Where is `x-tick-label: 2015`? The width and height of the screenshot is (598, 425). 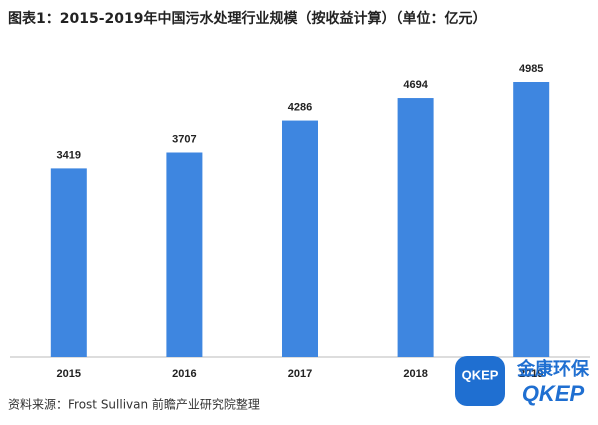
x-tick-label: 2015 is located at coordinates (69, 374).